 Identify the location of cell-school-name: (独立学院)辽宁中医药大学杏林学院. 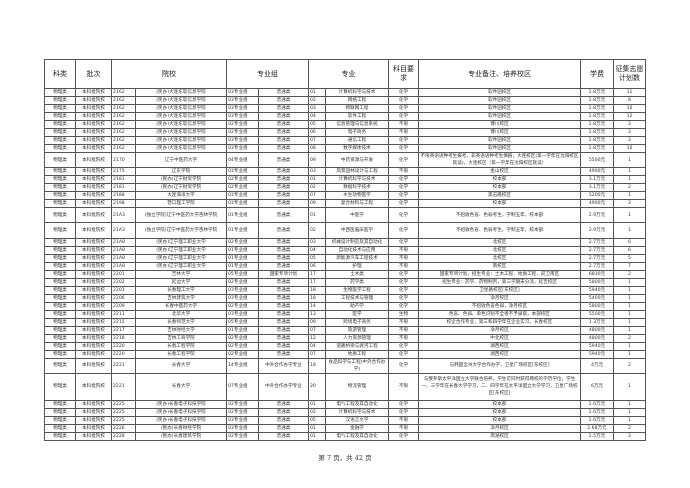
(181, 230).